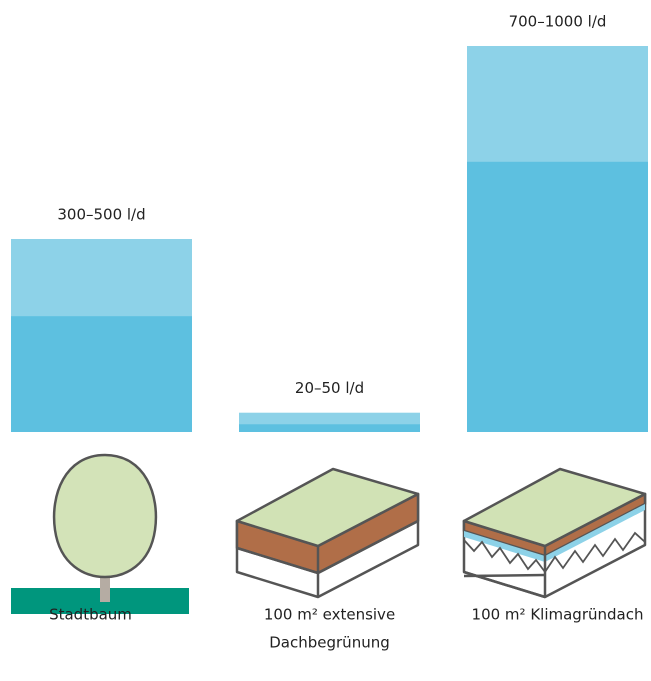 The height and width of the screenshot is (681, 651). What do you see at coordinates (558, 615) in the screenshot?
I see `category-label: 100 m² Klimagründach` at bounding box center [558, 615].